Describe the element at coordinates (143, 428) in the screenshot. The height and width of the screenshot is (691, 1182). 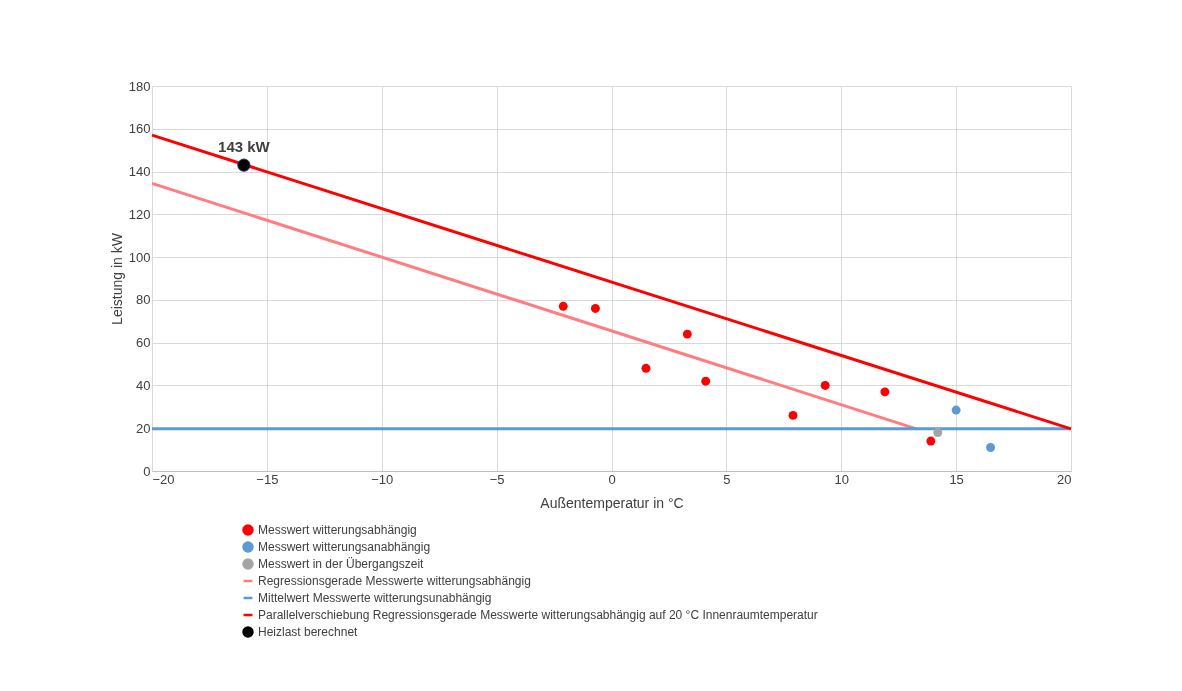
I see `y-tick-label: 20` at that location.